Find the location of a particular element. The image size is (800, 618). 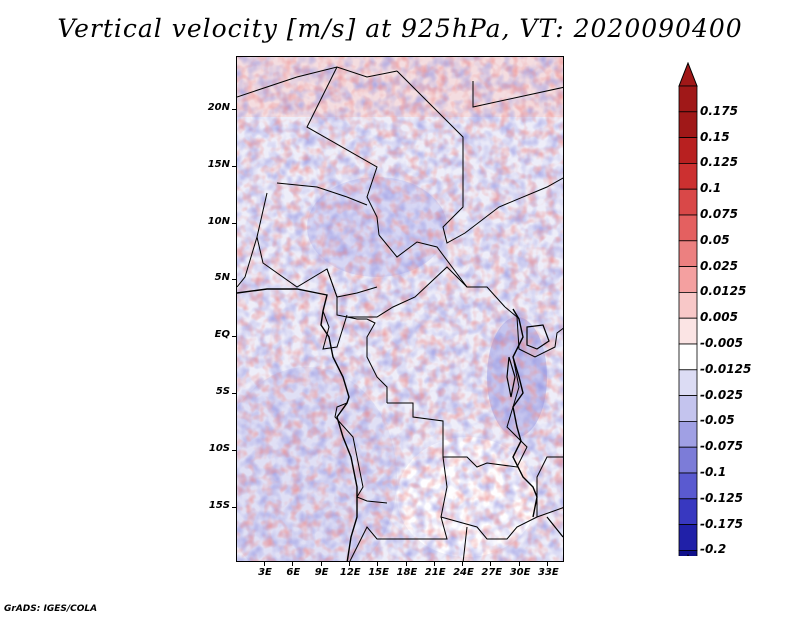

colorbar-level-label: -0.075 is located at coordinates (721, 446).